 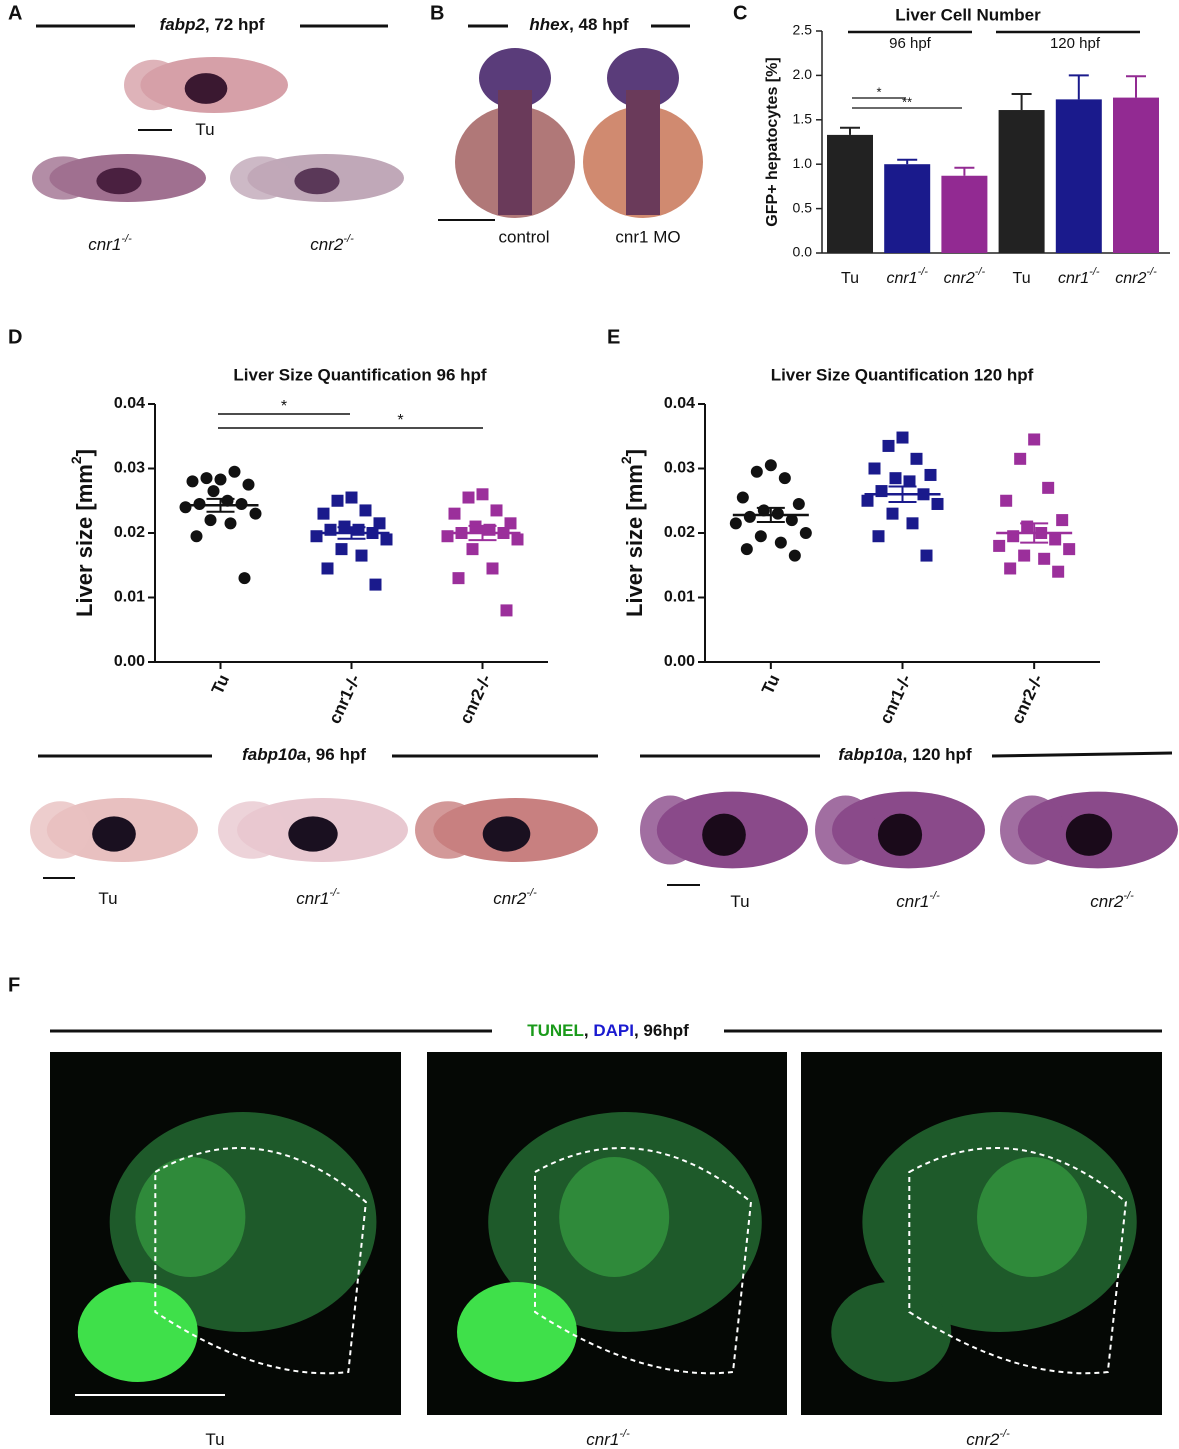 I want to click on y-tick-label: 0.0, so click(x=803, y=252).